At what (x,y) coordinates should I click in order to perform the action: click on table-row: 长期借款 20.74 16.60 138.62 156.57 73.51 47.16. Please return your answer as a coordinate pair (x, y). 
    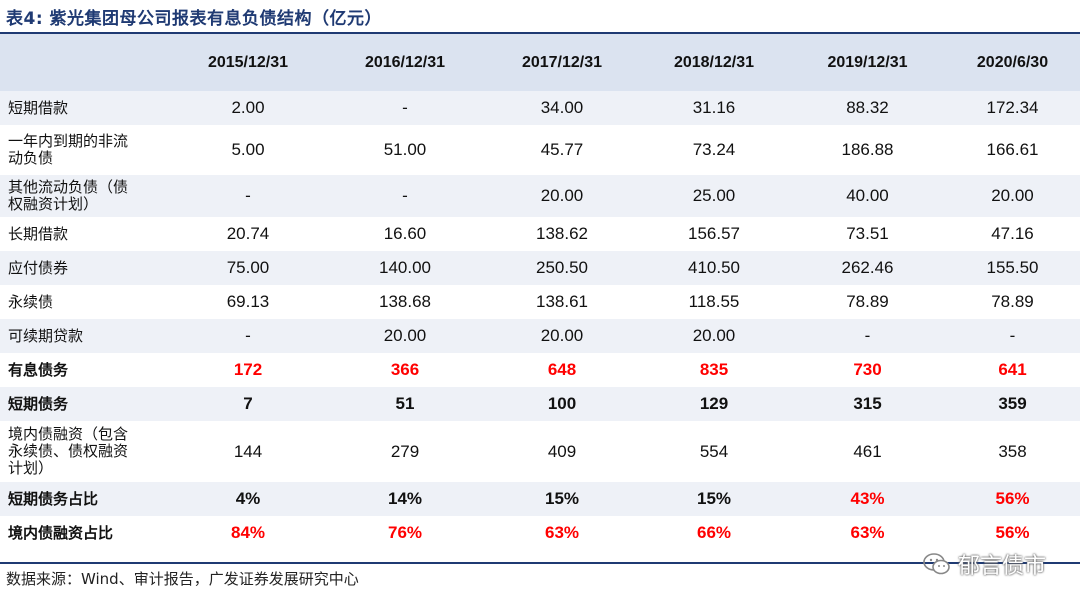
    Looking at the image, I should click on (540, 234).